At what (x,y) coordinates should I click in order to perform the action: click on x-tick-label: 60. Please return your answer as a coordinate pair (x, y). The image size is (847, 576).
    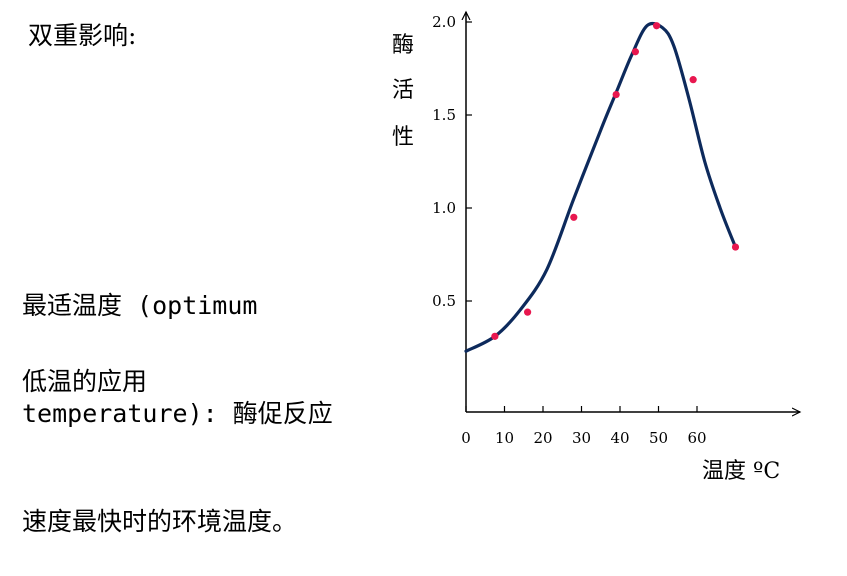
    Looking at the image, I should click on (696, 438).